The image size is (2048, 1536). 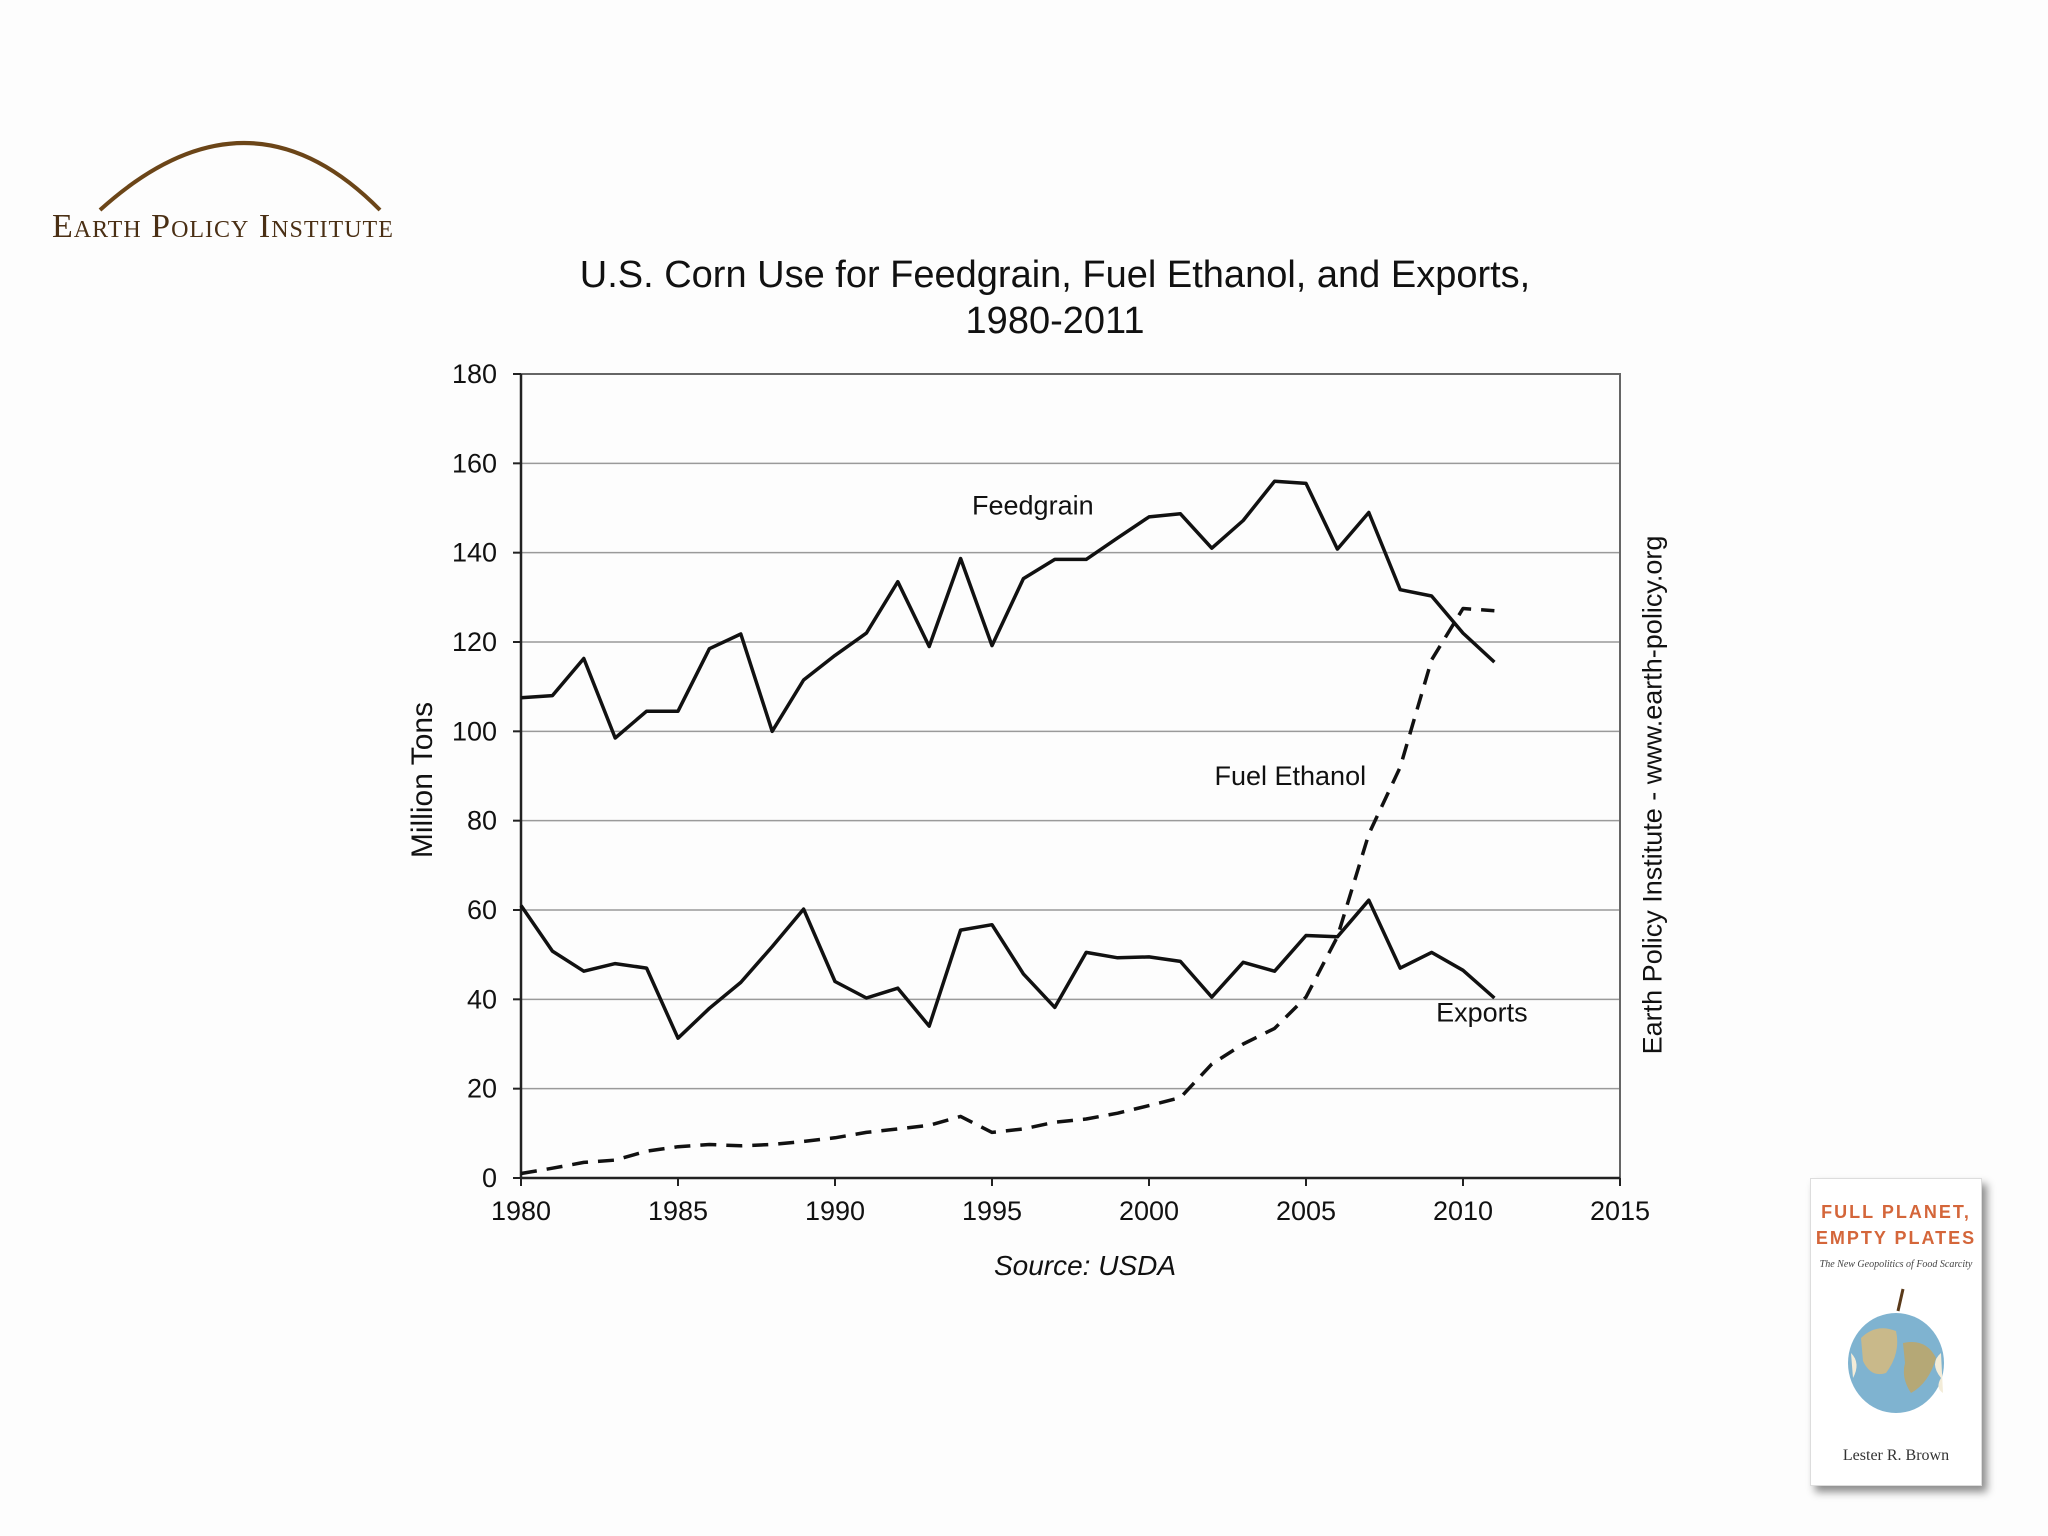 What do you see at coordinates (1085, 1265) in the screenshot?
I see `source-note: Source: USDA` at bounding box center [1085, 1265].